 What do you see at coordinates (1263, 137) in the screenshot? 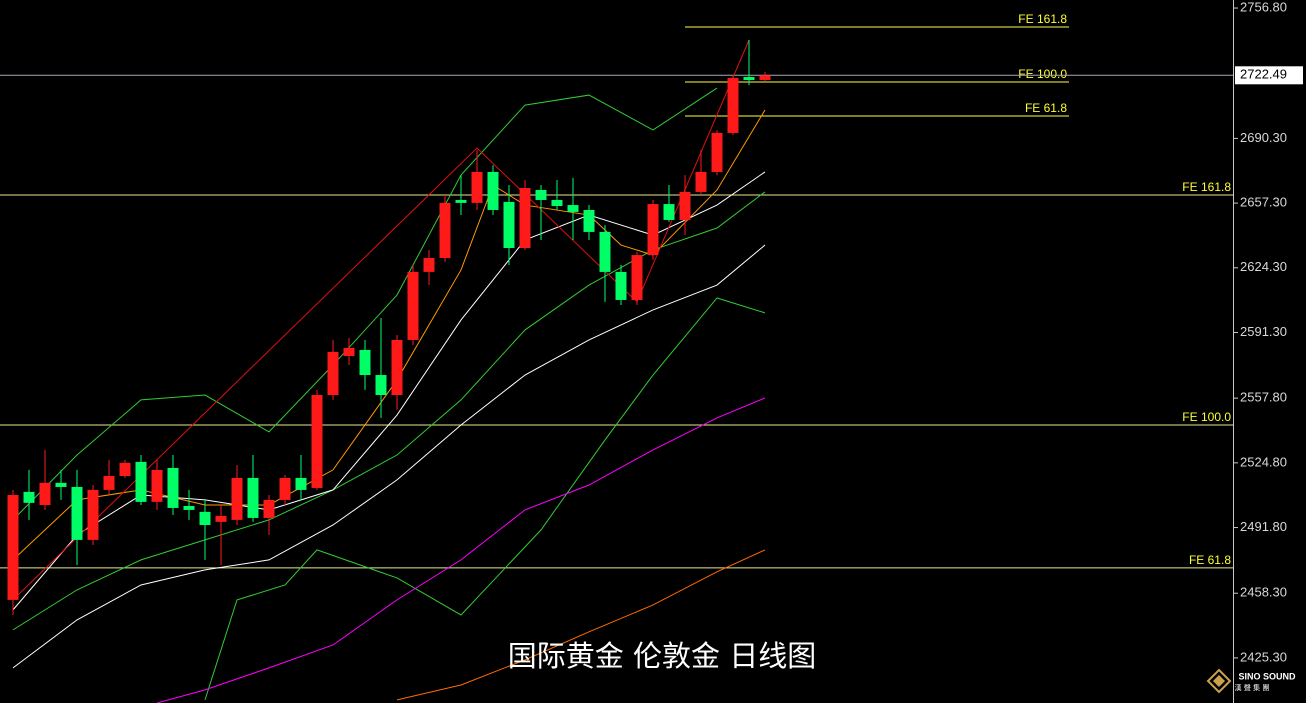
I see `y-tick-label: 2690.30` at bounding box center [1263, 137].